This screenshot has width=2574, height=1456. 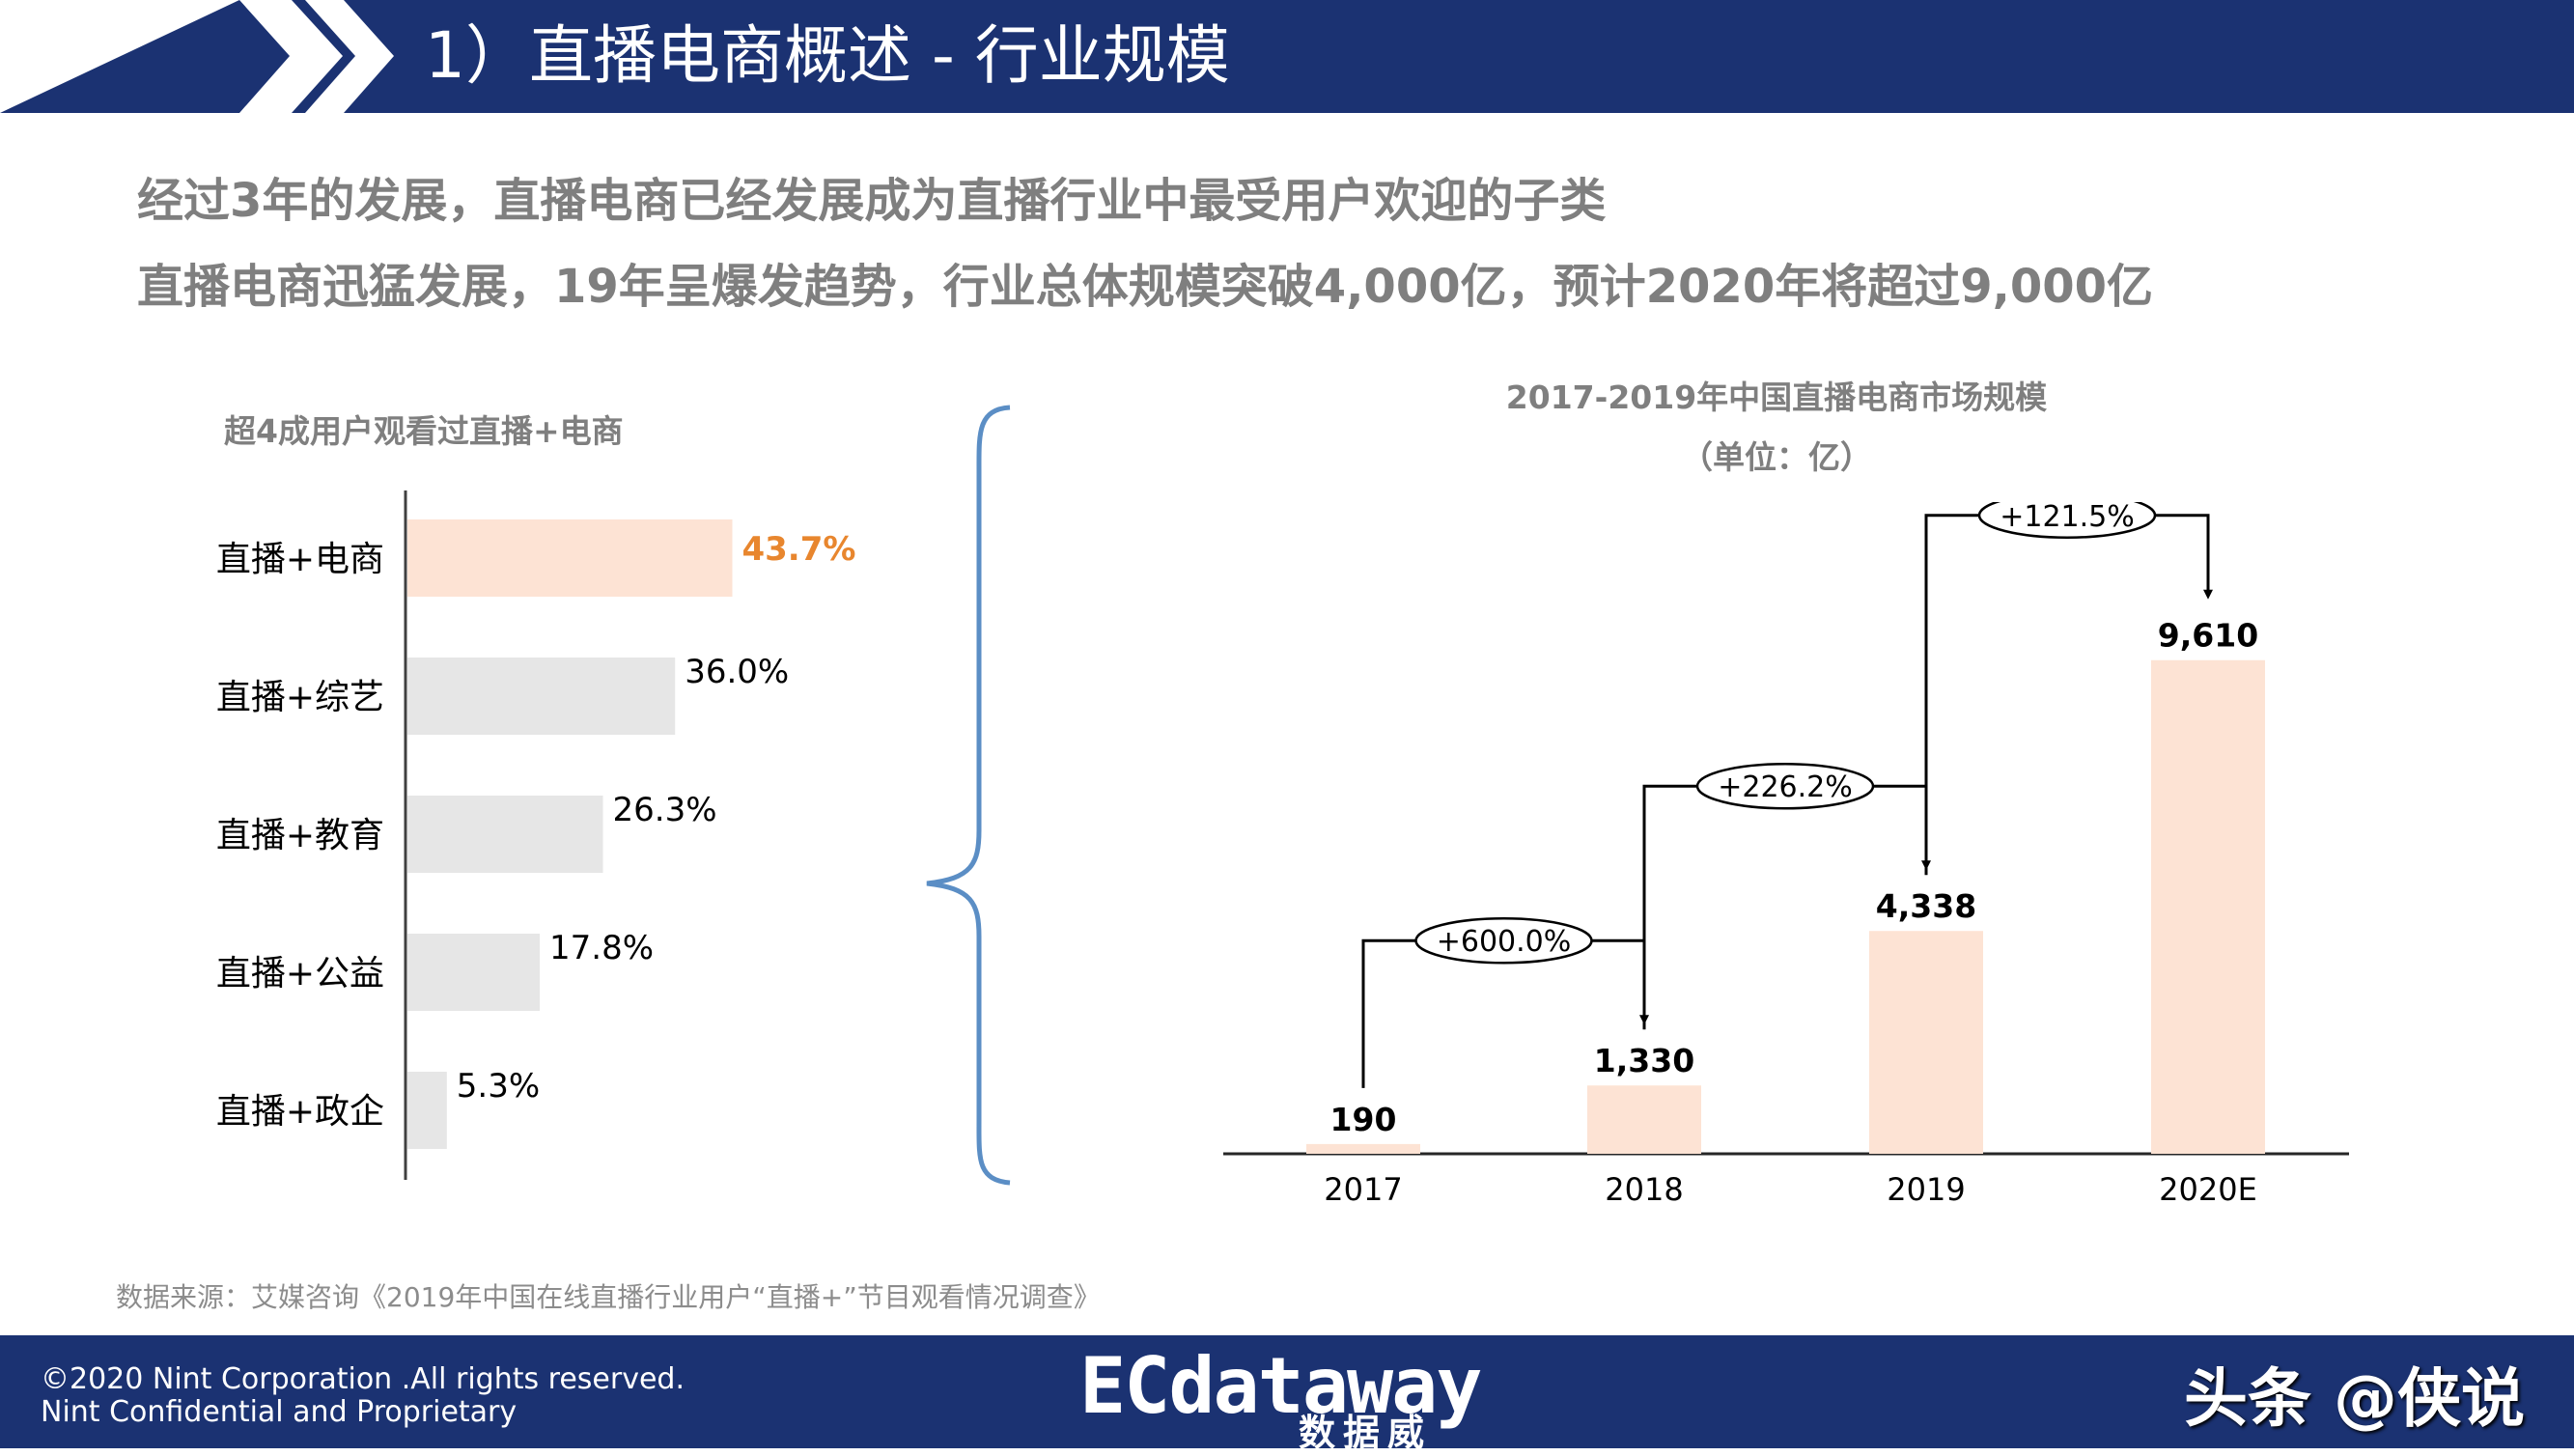 I want to click on growth-label: +600.0%, so click(x=1505, y=942).